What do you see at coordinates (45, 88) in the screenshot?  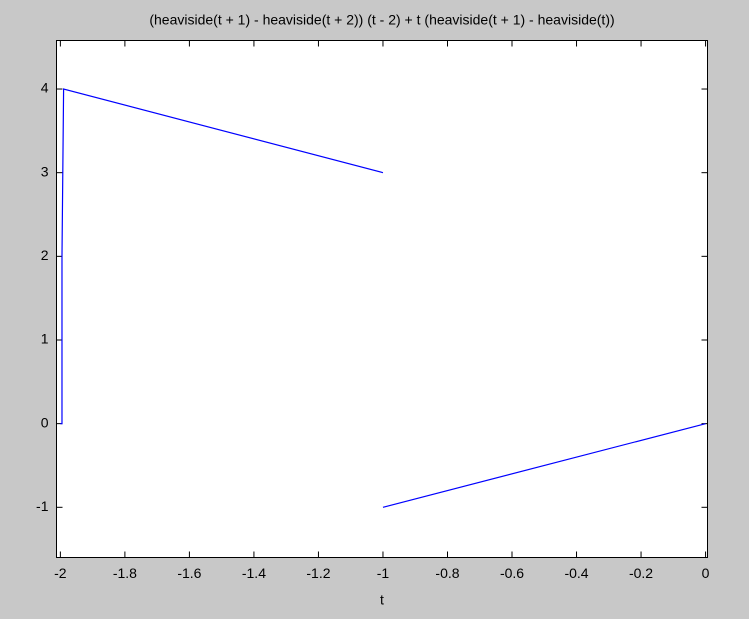 I see `y-tick-label: 4` at bounding box center [45, 88].